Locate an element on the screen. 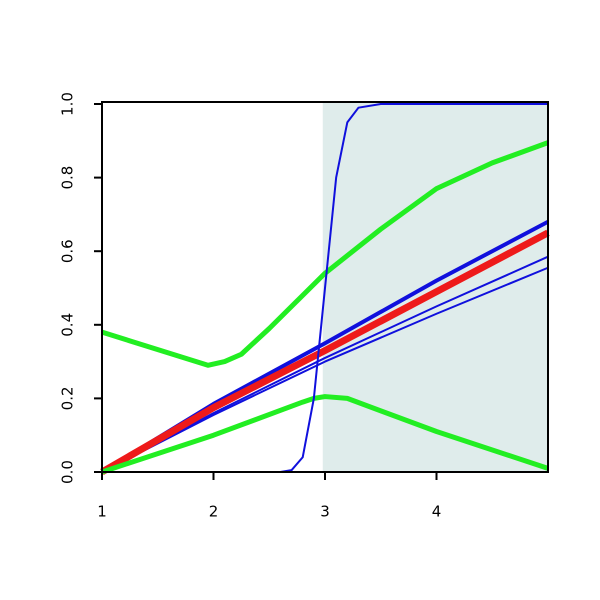  y-tick-label: 0.6 is located at coordinates (68, 251).